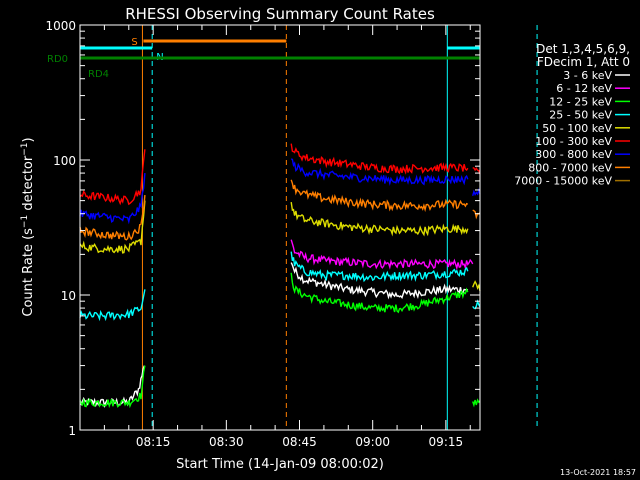 The image size is (640, 480). What do you see at coordinates (57, 59) in the screenshot?
I see `flag-label-rd0: RD0` at bounding box center [57, 59].